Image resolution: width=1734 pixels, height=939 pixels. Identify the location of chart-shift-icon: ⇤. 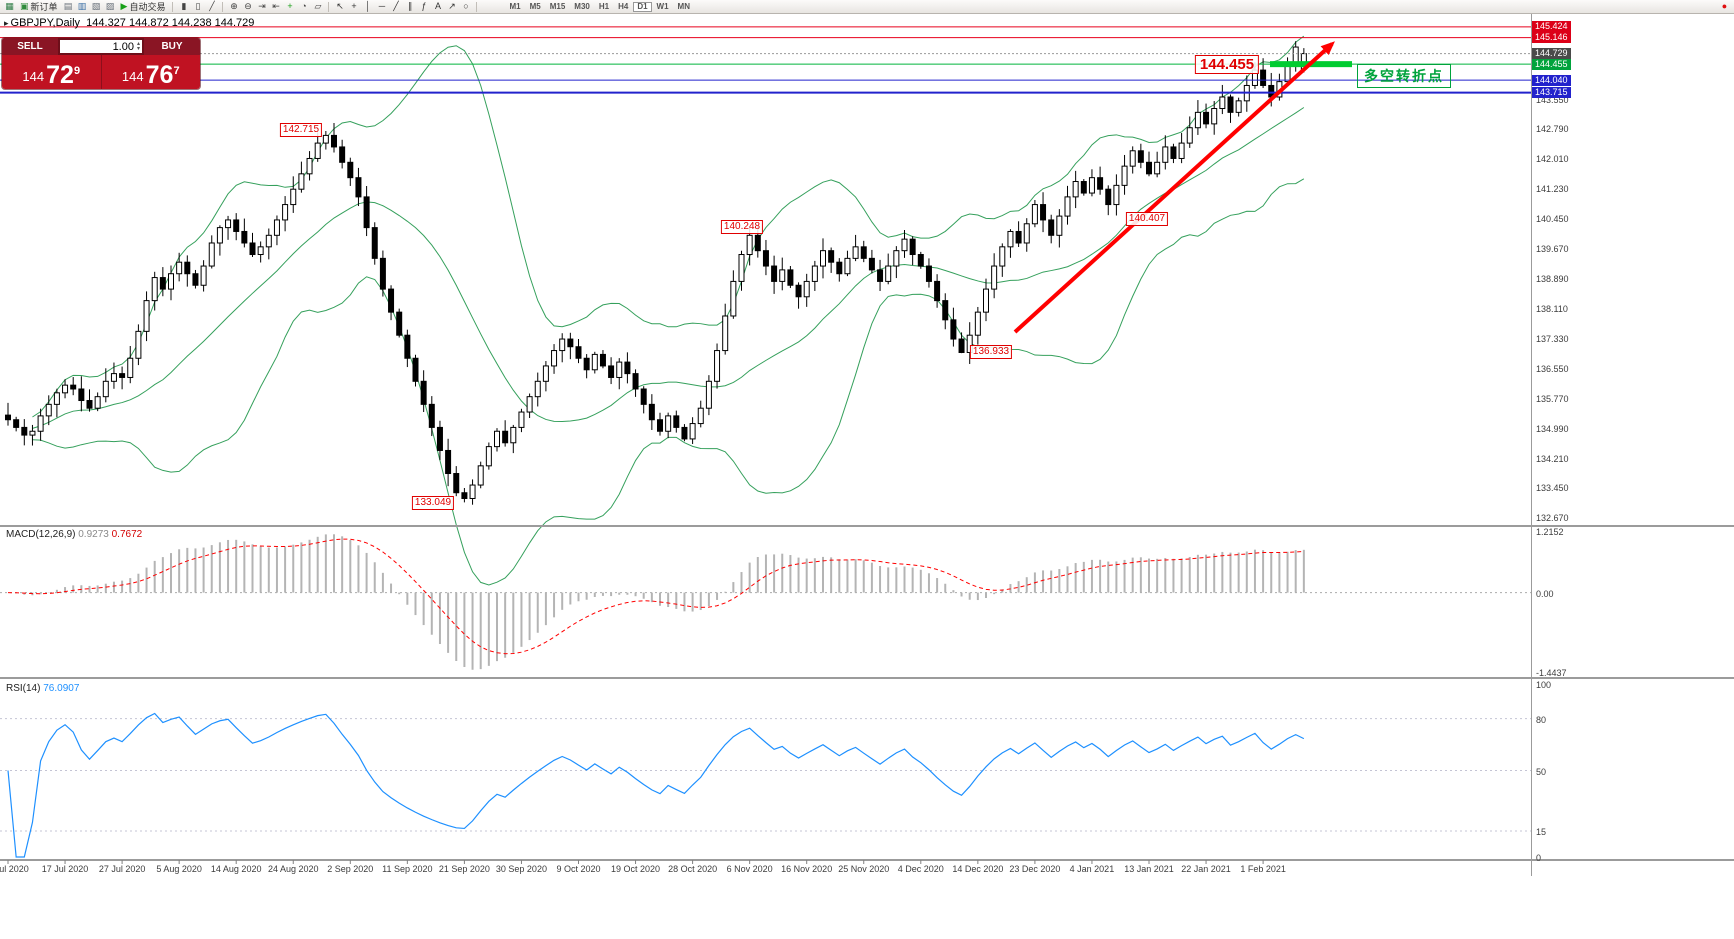
(276, 6).